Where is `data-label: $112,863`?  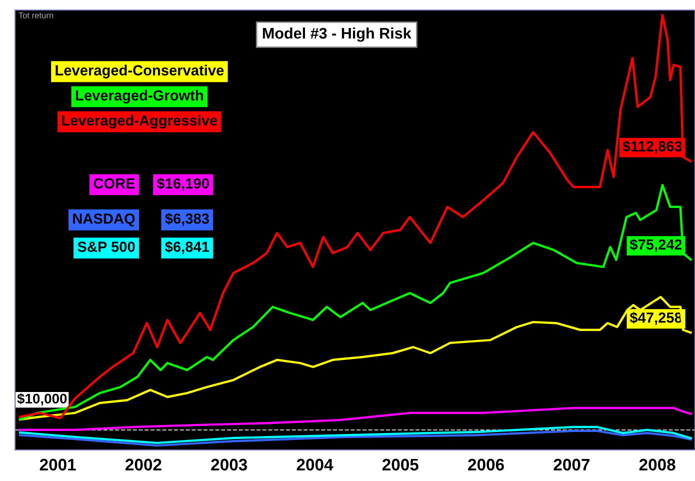 data-label: $112,863 is located at coordinates (652, 147).